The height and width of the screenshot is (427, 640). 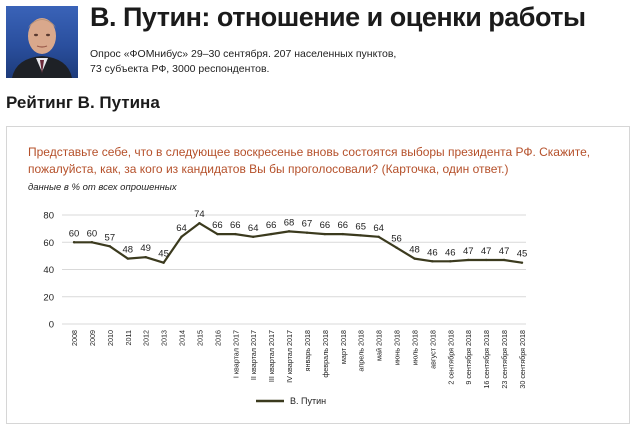 I want to click on x-tick-label: 2008, so click(x=74, y=338).